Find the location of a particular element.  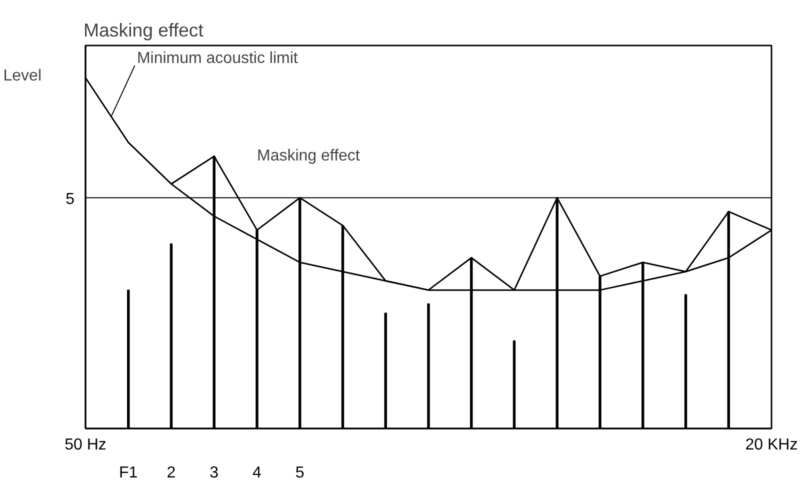

x-tick-label: 50 Hz is located at coordinates (85, 445).